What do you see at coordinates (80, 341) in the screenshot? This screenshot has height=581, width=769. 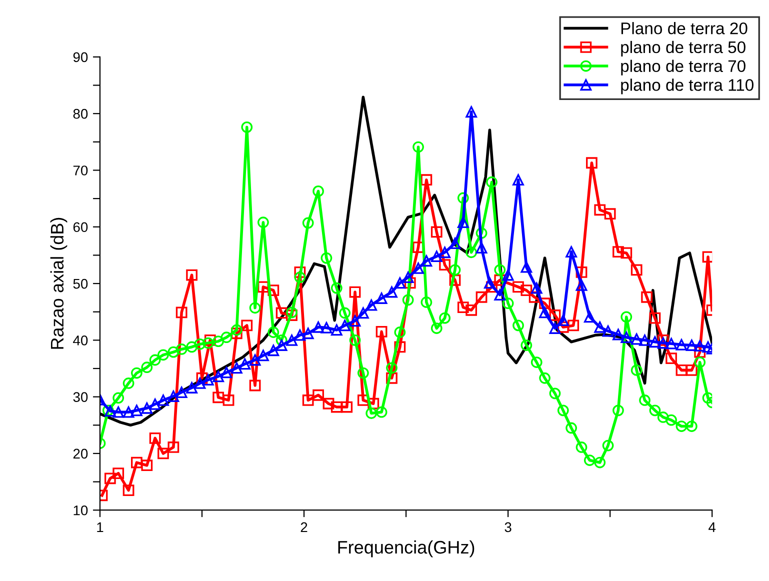 I see `y-tick-label: 40` at bounding box center [80, 341].